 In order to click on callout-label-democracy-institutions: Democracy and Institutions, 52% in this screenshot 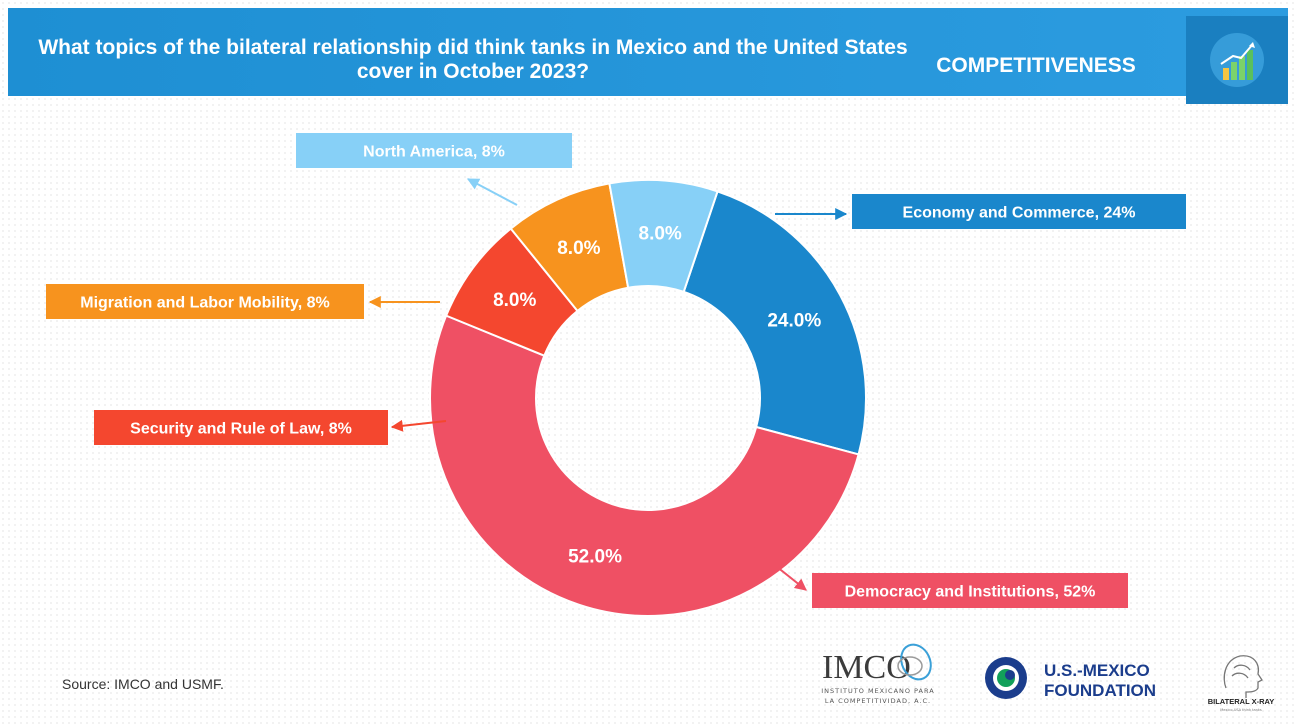, I will do `click(970, 592)`.